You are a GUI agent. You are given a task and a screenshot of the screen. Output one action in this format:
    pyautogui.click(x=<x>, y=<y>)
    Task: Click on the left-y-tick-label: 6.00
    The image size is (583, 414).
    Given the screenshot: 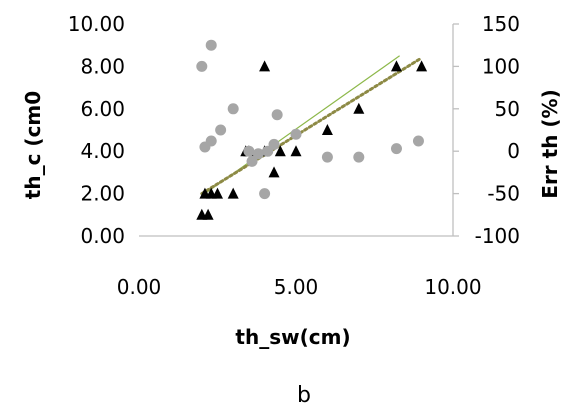 What is the action you would take?
    pyautogui.click(x=102, y=109)
    